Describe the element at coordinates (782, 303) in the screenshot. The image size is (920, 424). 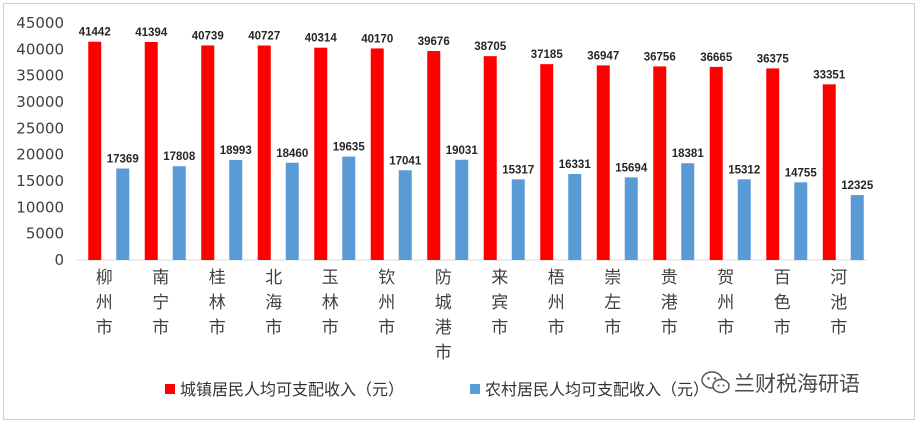
I see `x-tick-label-char: 色` at that location.